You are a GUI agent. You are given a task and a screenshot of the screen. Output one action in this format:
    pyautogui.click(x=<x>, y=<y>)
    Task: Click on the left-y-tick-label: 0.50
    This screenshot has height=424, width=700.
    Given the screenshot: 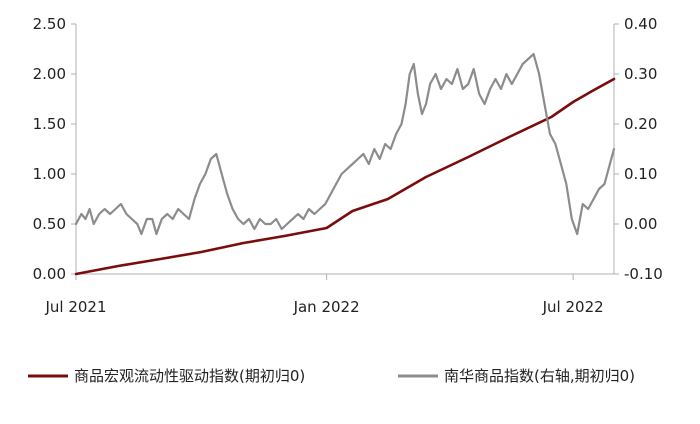 What is the action you would take?
    pyautogui.click(x=49, y=224)
    